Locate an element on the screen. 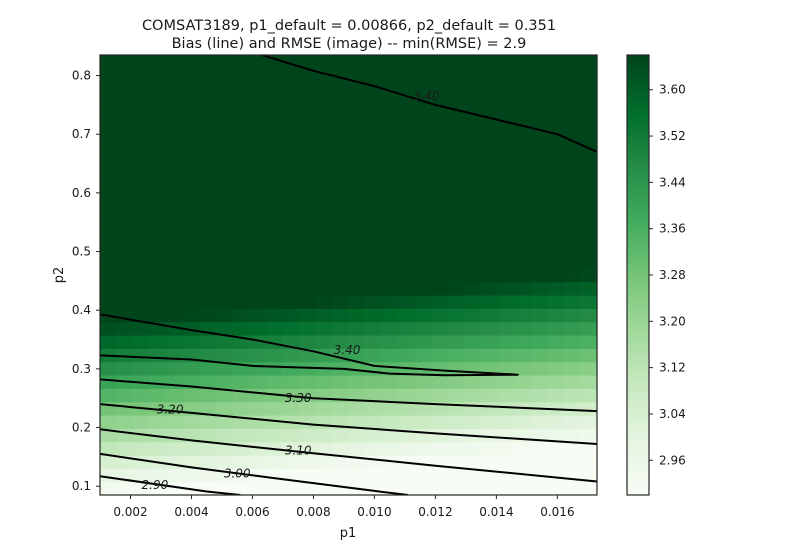  x-tick-label: 0.008 is located at coordinates (313, 512).